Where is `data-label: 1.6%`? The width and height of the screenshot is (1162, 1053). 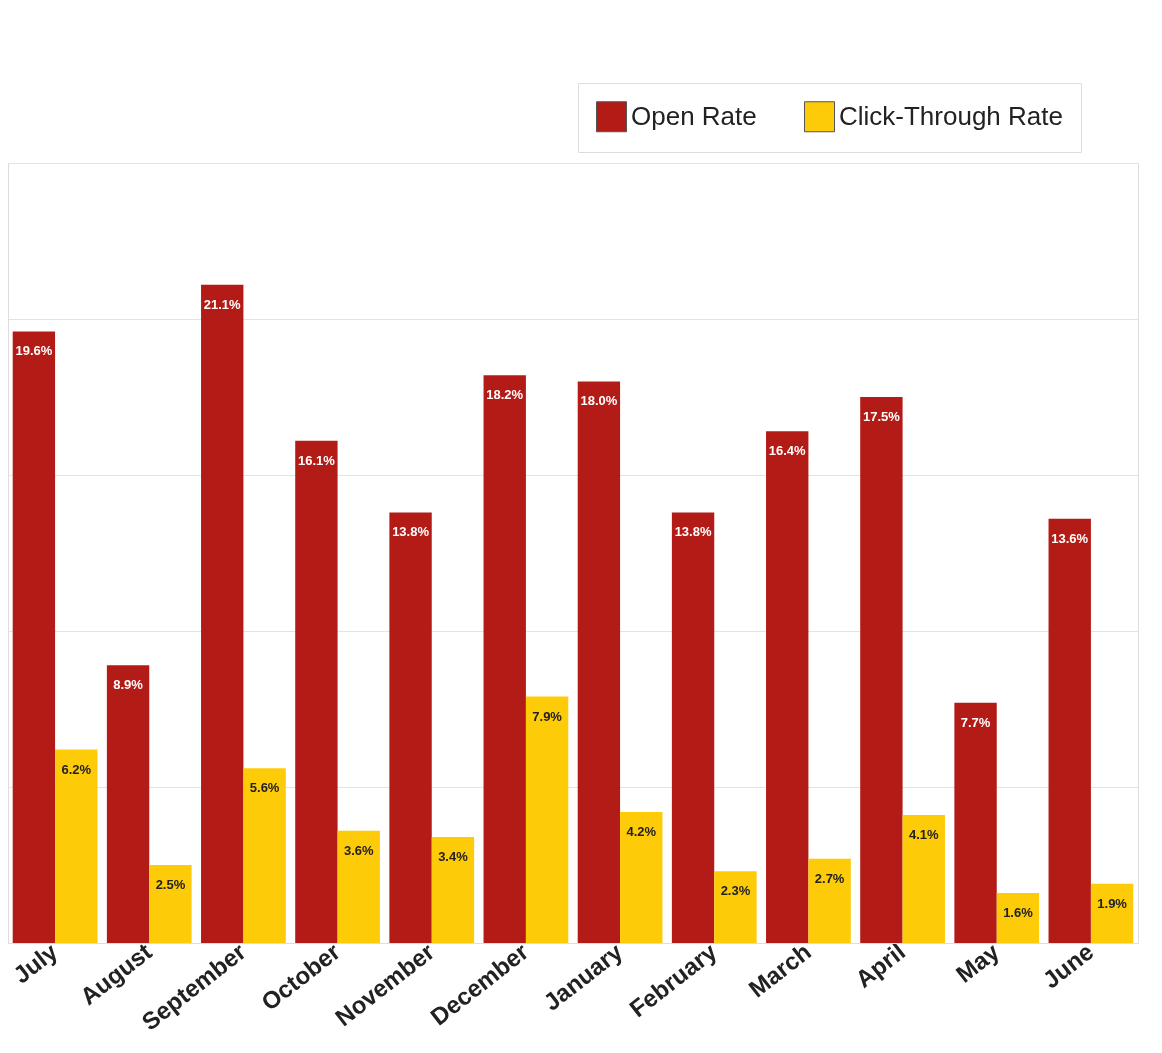 data-label: 1.6% is located at coordinates (1018, 913).